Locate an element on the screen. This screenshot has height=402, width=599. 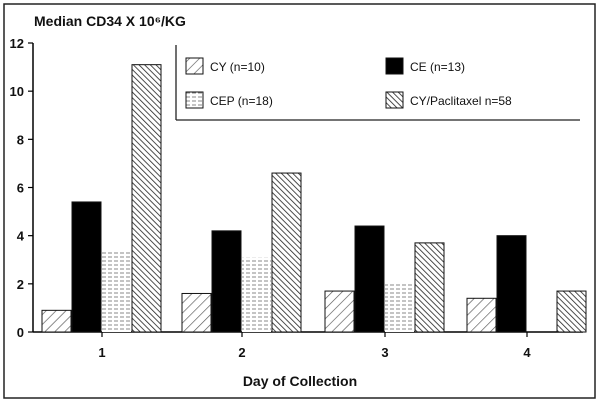
x-tick-label: 3 is located at coordinates (384, 352).